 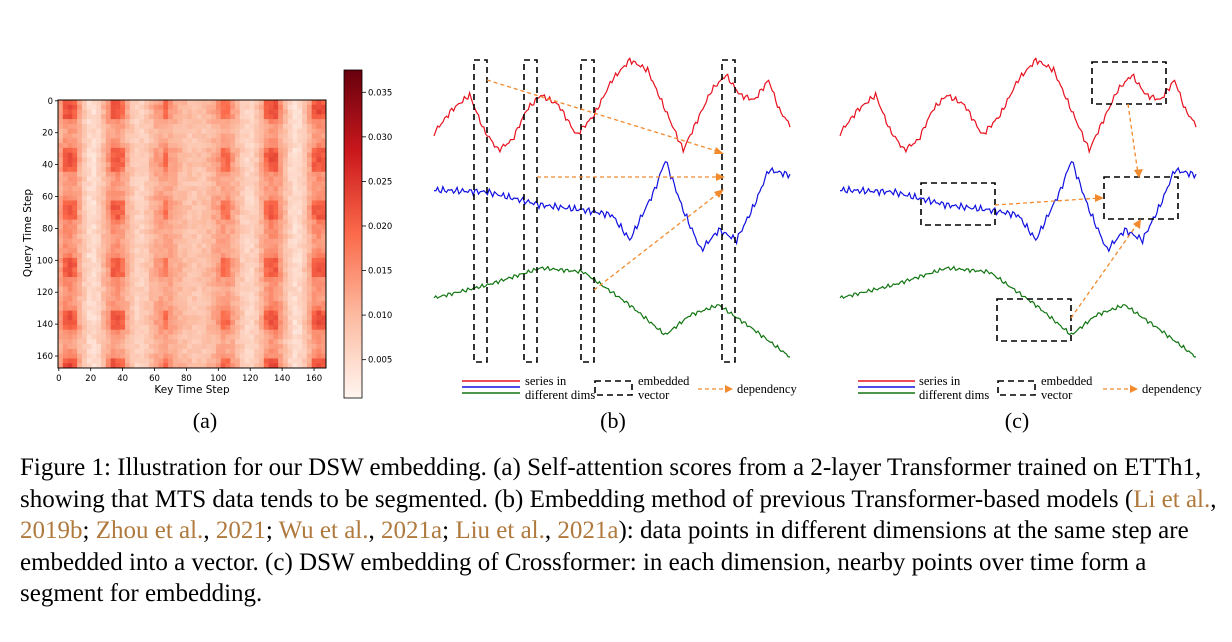 I want to click on y-tick-label: 60, so click(x=47, y=198).